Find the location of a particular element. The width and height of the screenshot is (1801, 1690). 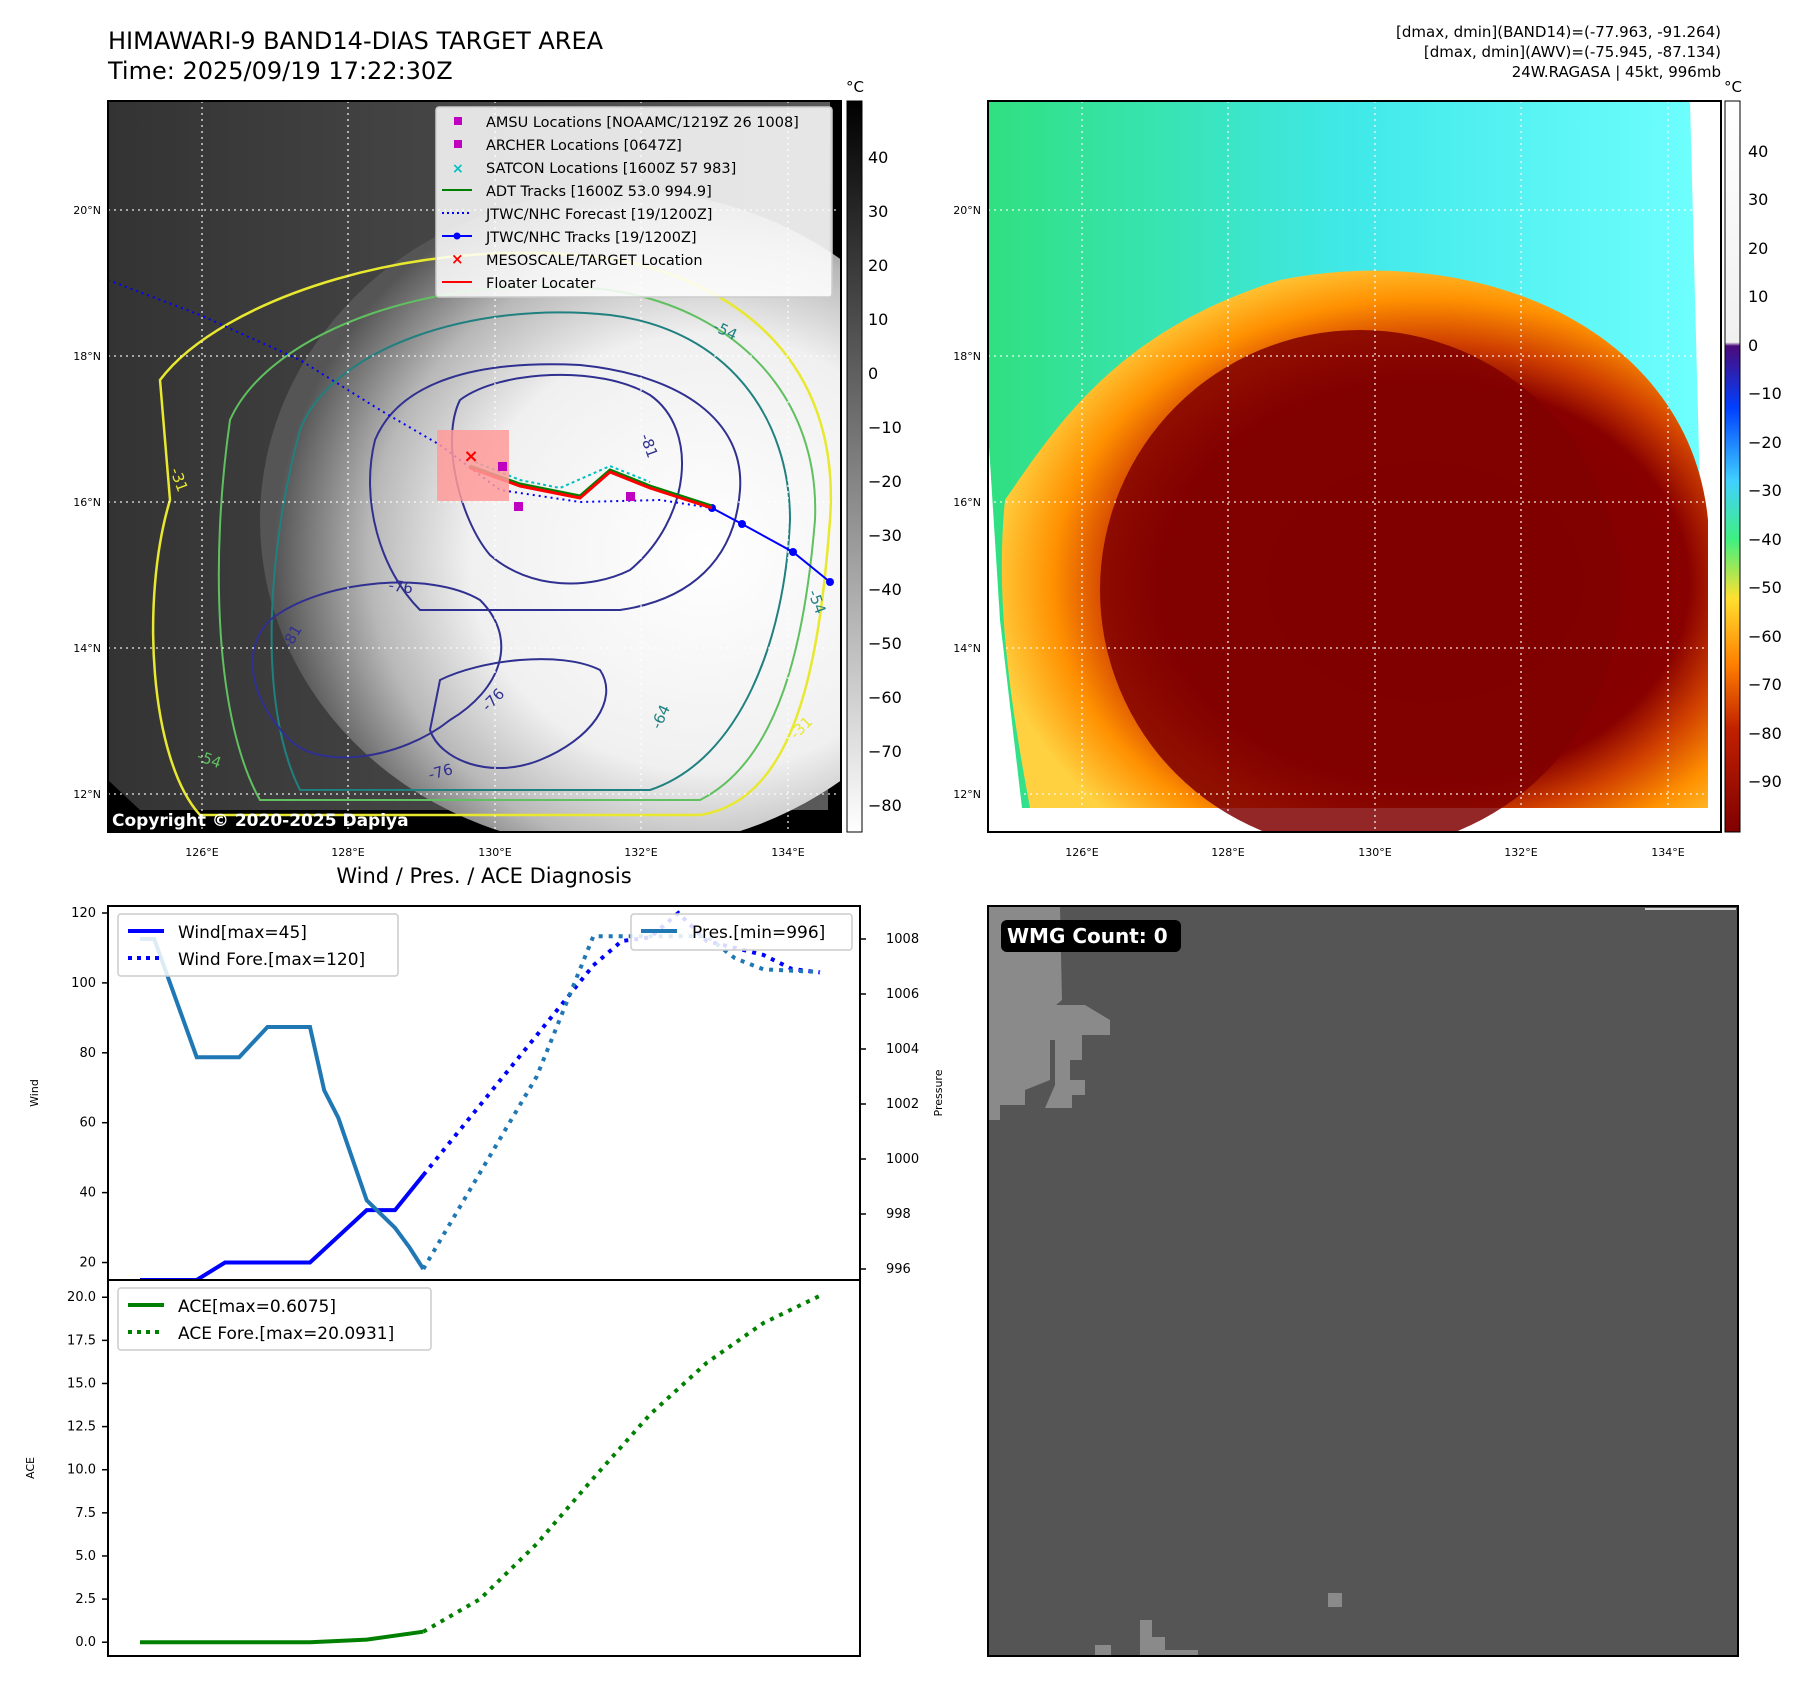

colorbar-band14 is located at coordinates (854, 466).